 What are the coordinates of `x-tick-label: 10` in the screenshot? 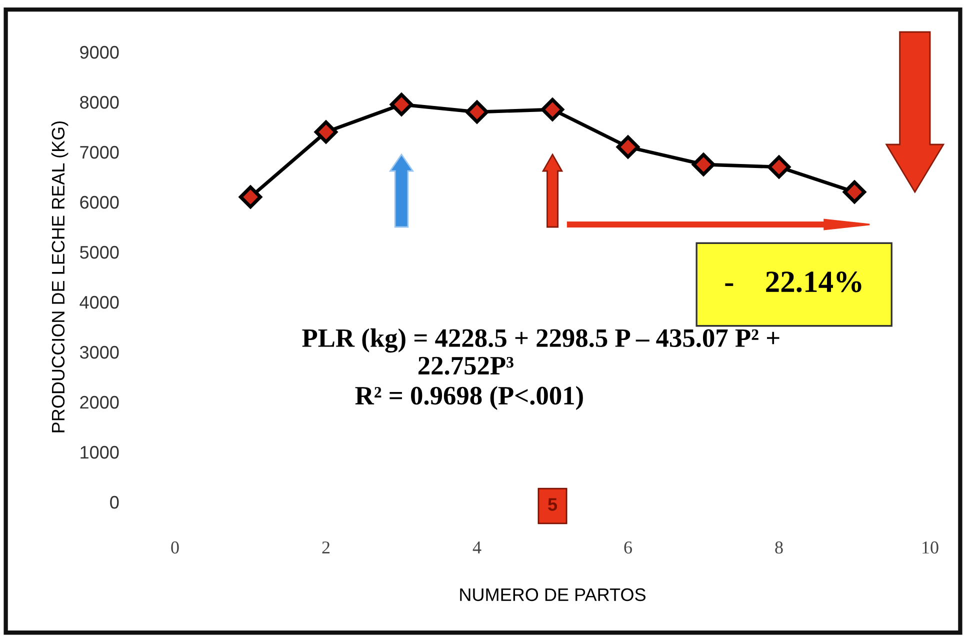 It's located at (930, 547).